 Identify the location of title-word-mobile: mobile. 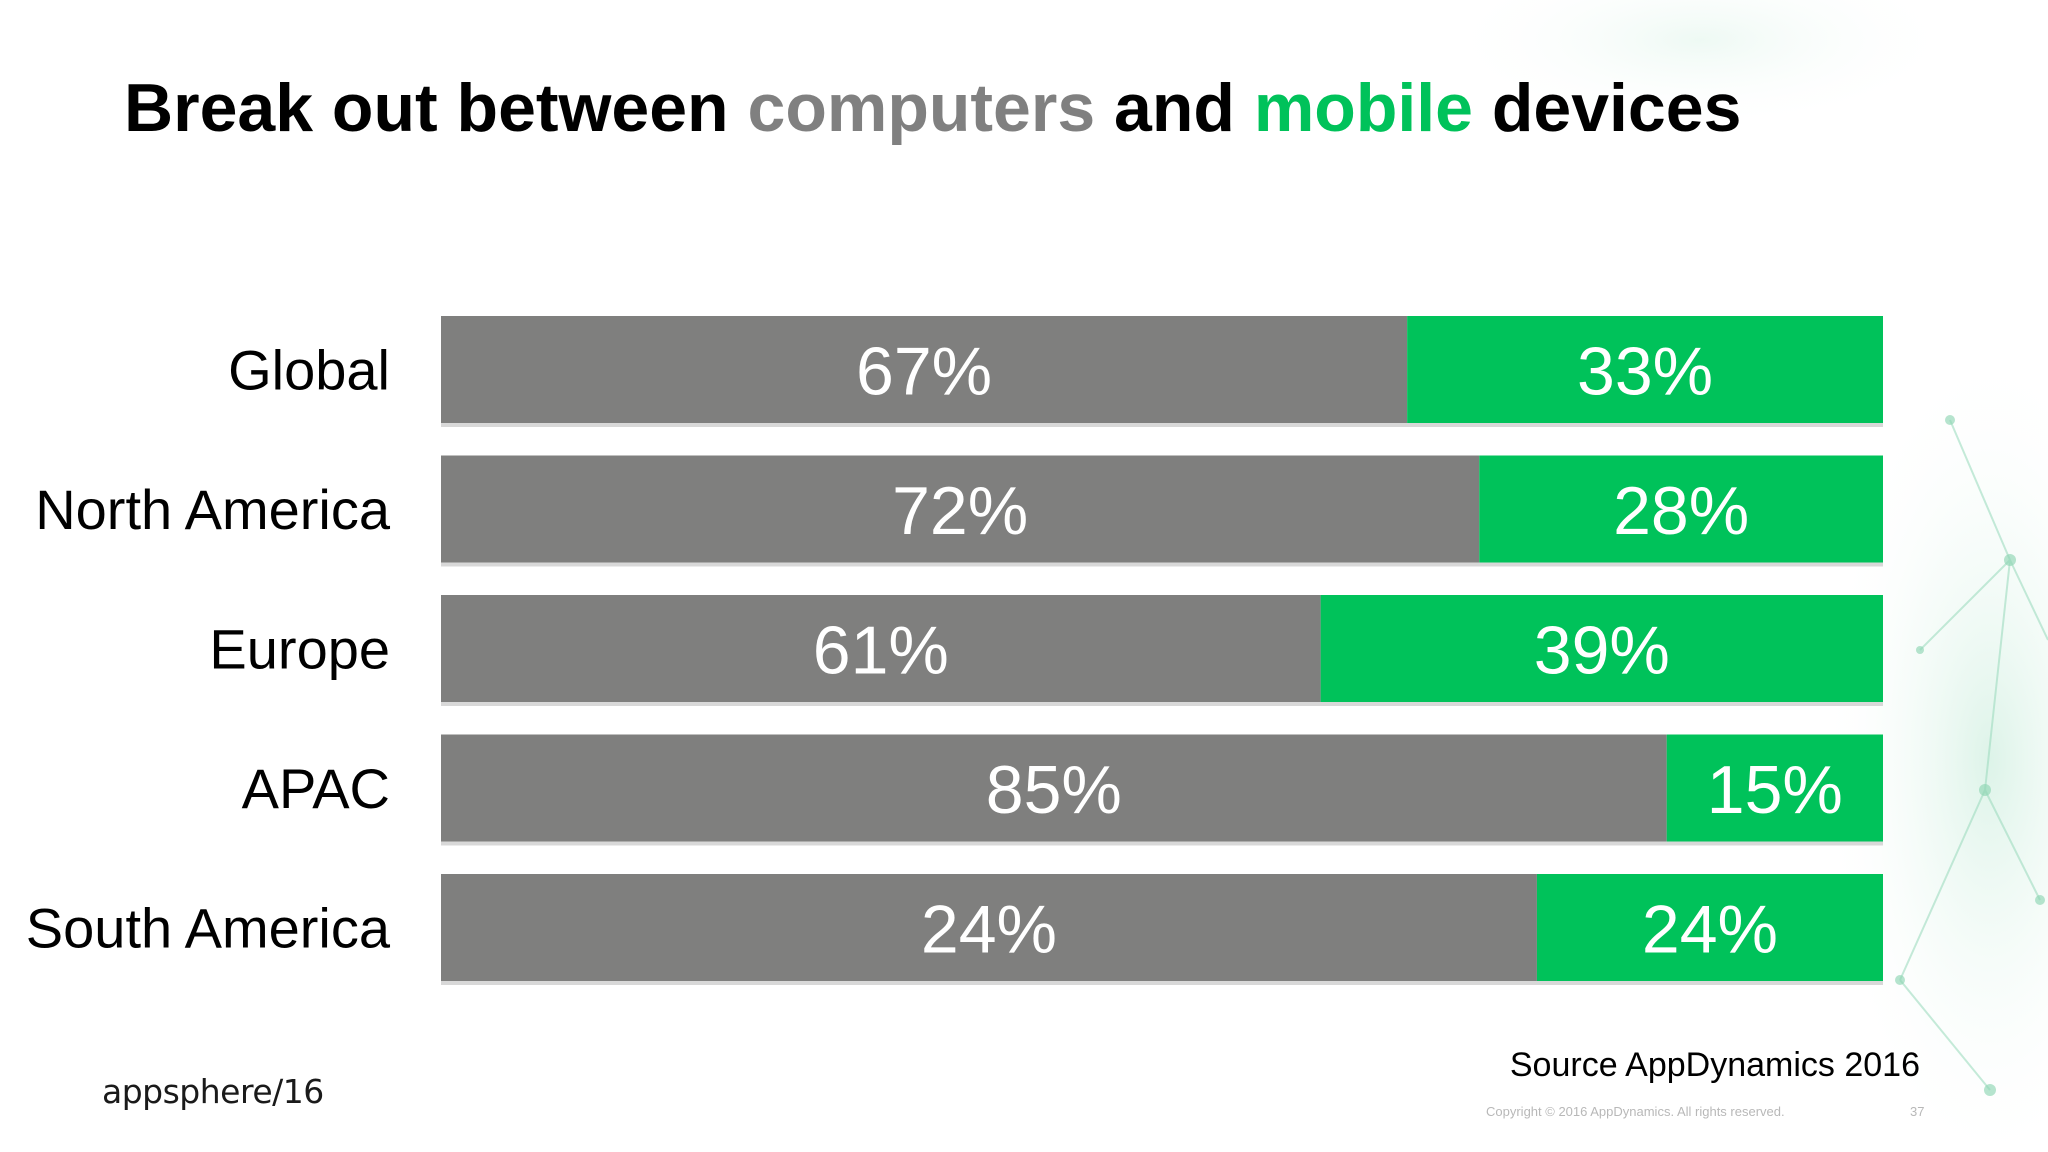
(1363, 108).